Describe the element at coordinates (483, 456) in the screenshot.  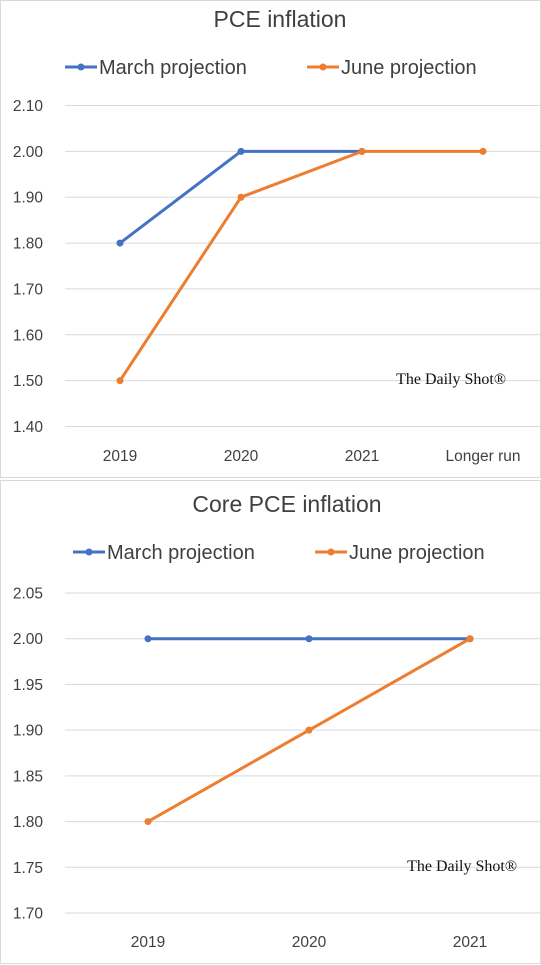
I see `x-tick-label: Longer run` at that location.